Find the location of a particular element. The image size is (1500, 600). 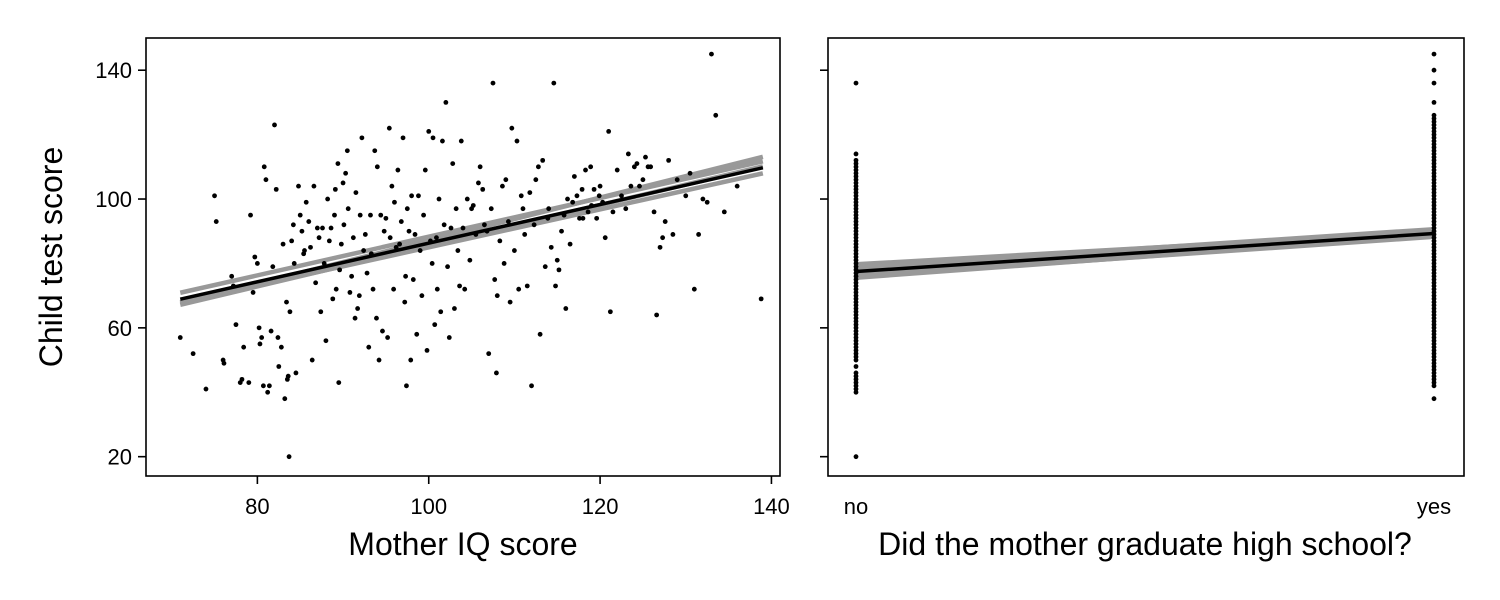

x-tick-label: 120 is located at coordinates (600, 506).